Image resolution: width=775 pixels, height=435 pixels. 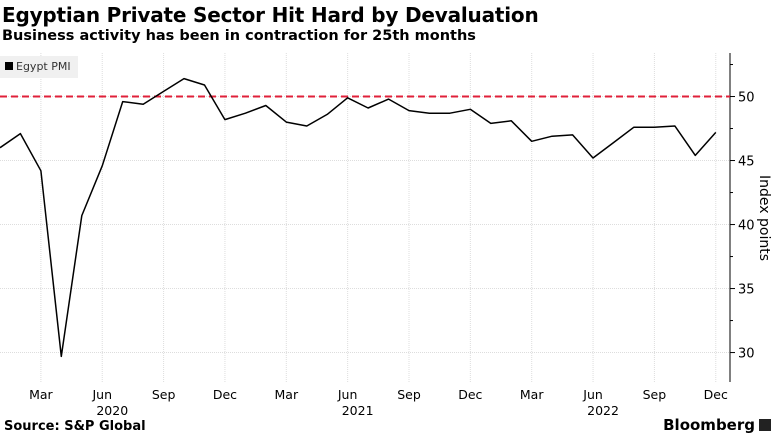 I want to click on x-year-label: 2021, so click(x=358, y=410).